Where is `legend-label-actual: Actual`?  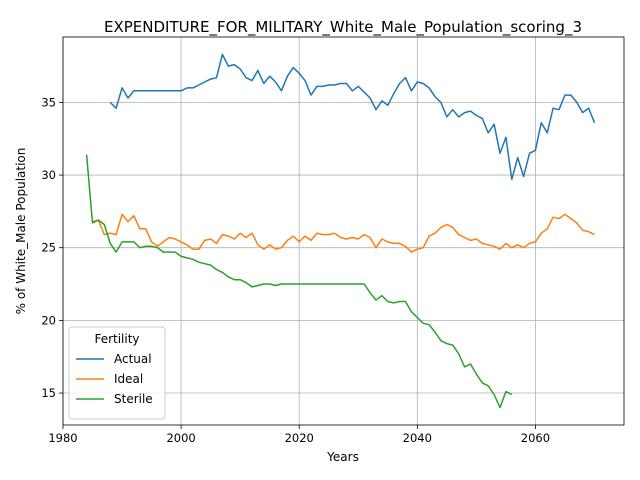
legend-label-actual: Actual is located at coordinates (133, 359).